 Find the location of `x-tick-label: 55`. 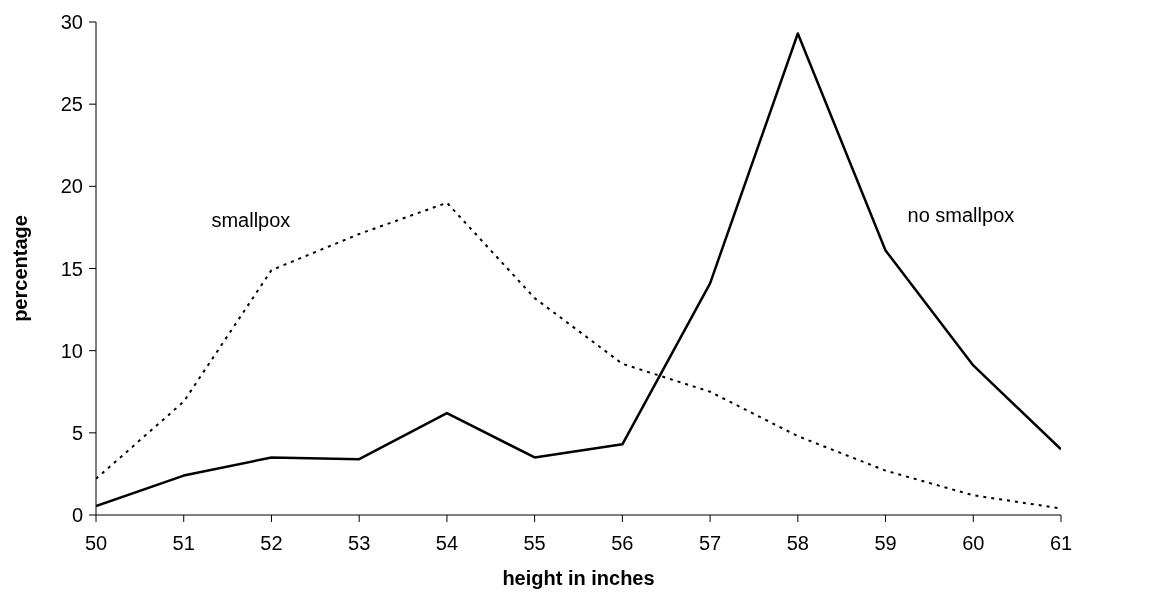

x-tick-label: 55 is located at coordinates (534, 543).